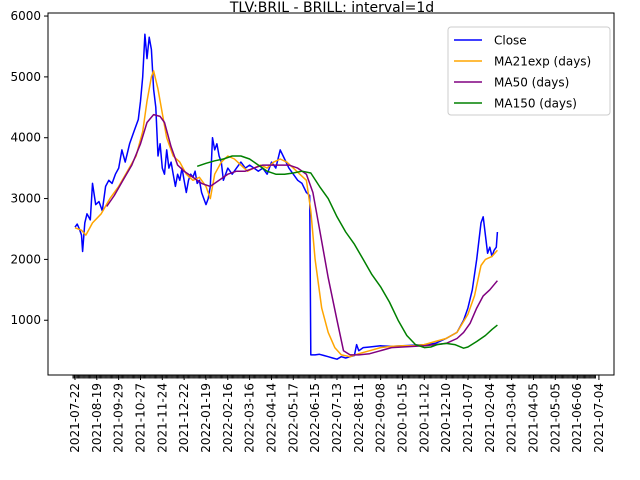  What do you see at coordinates (337, 418) in the screenshot?
I see `x-tick-label: 2022-07-13` at bounding box center [337, 418].